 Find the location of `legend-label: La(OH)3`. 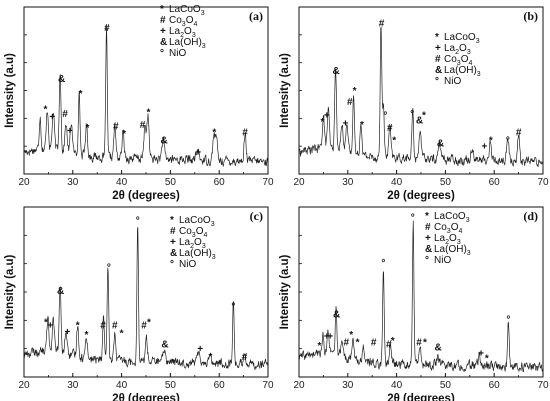

legend-label: La(OH)3 is located at coordinates (187, 43).